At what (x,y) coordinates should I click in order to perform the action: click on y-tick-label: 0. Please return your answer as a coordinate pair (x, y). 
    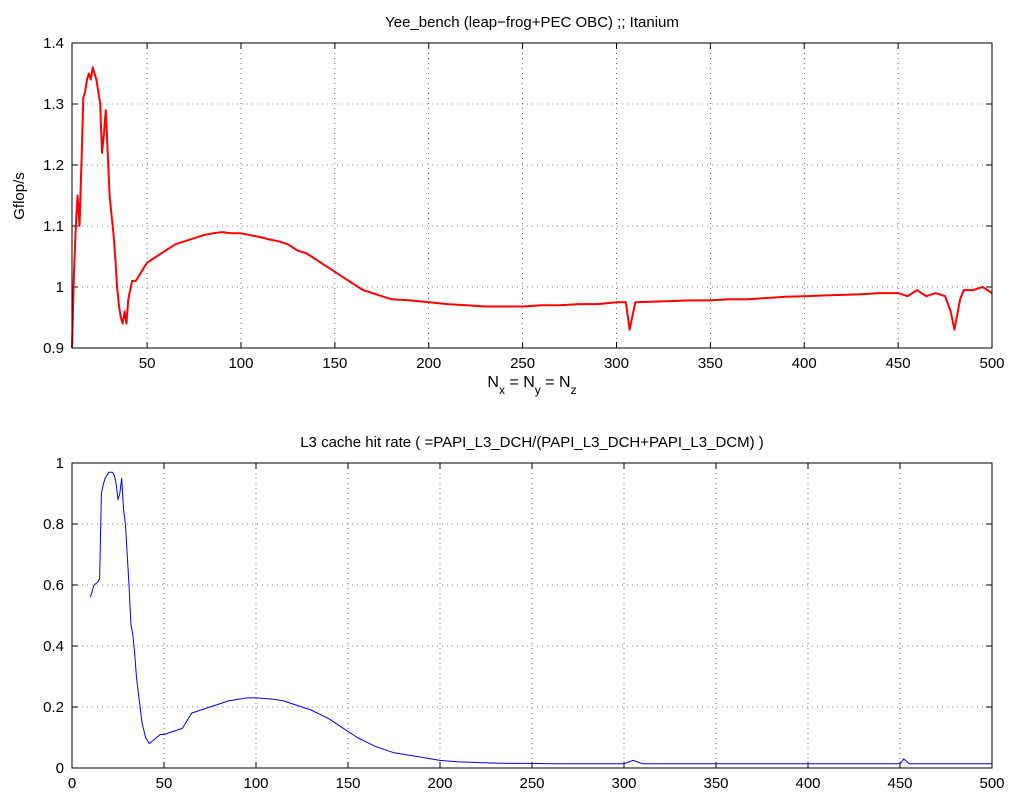
    Looking at the image, I should click on (60, 768).